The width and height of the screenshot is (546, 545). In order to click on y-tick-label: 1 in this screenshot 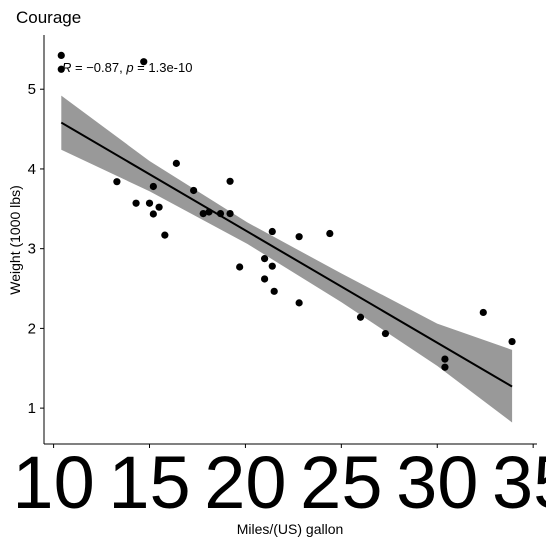, I will do `click(32, 408)`.